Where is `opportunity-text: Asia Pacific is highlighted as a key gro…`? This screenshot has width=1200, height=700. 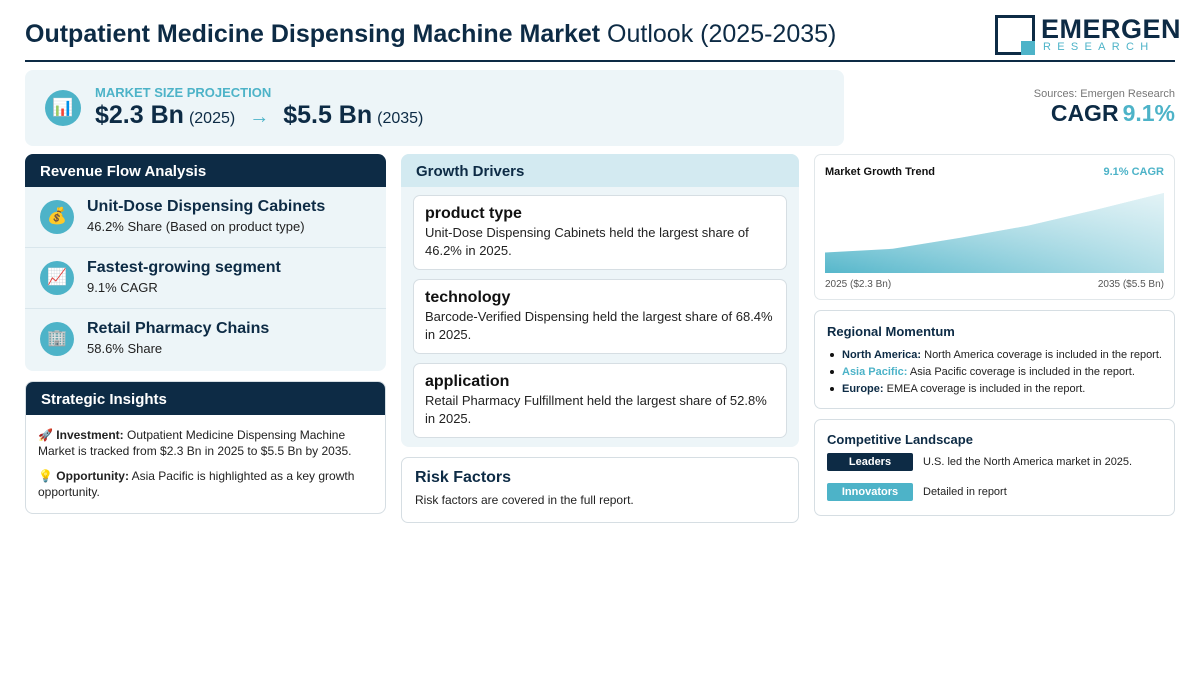 opportunity-text: Asia Pacific is highlighted as a key gro… is located at coordinates (196, 484).